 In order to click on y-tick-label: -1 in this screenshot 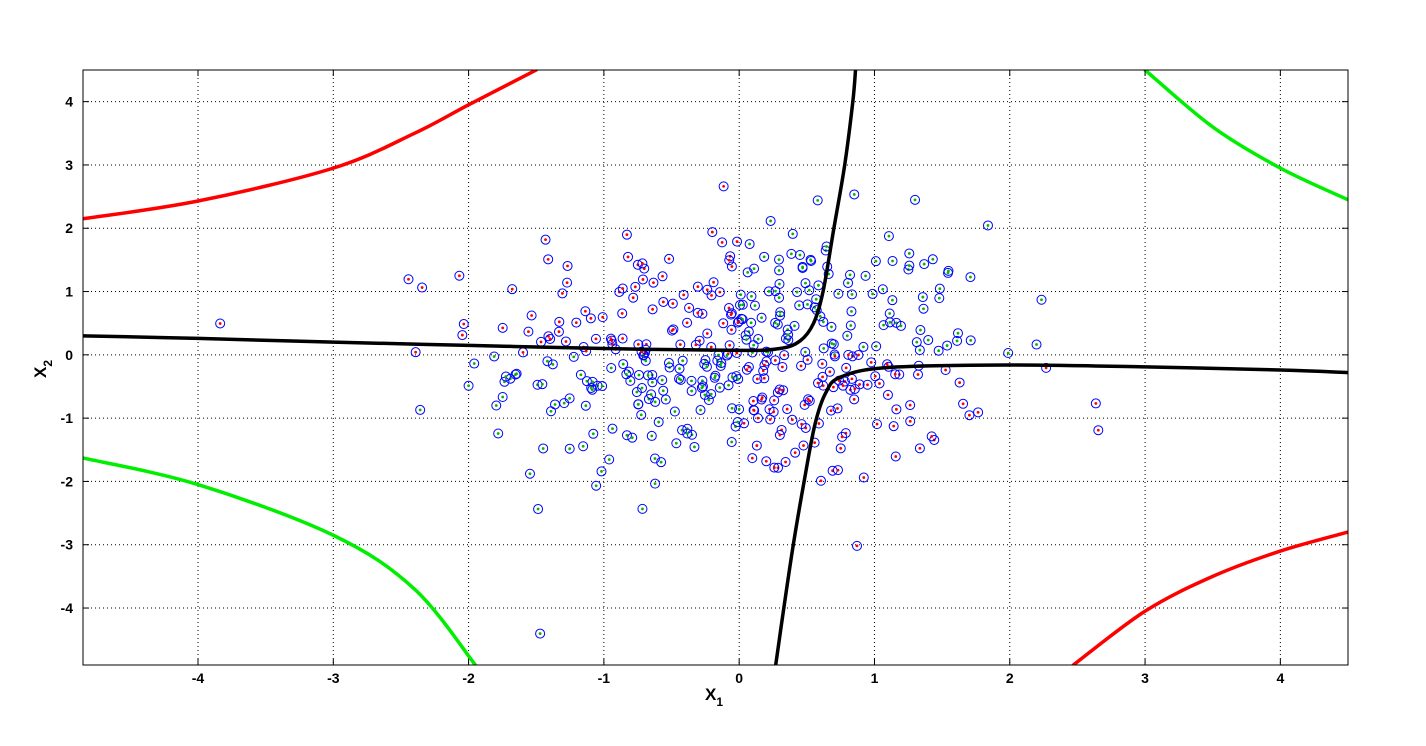, I will do `click(67, 418)`.